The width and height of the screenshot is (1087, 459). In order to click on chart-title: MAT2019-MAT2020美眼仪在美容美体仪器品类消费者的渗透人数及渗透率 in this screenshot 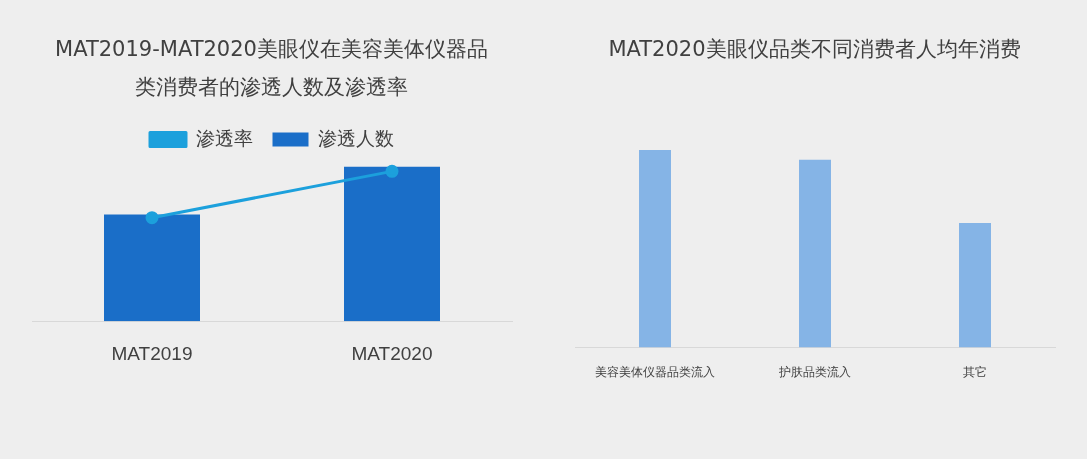, I will do `click(271, 68)`.